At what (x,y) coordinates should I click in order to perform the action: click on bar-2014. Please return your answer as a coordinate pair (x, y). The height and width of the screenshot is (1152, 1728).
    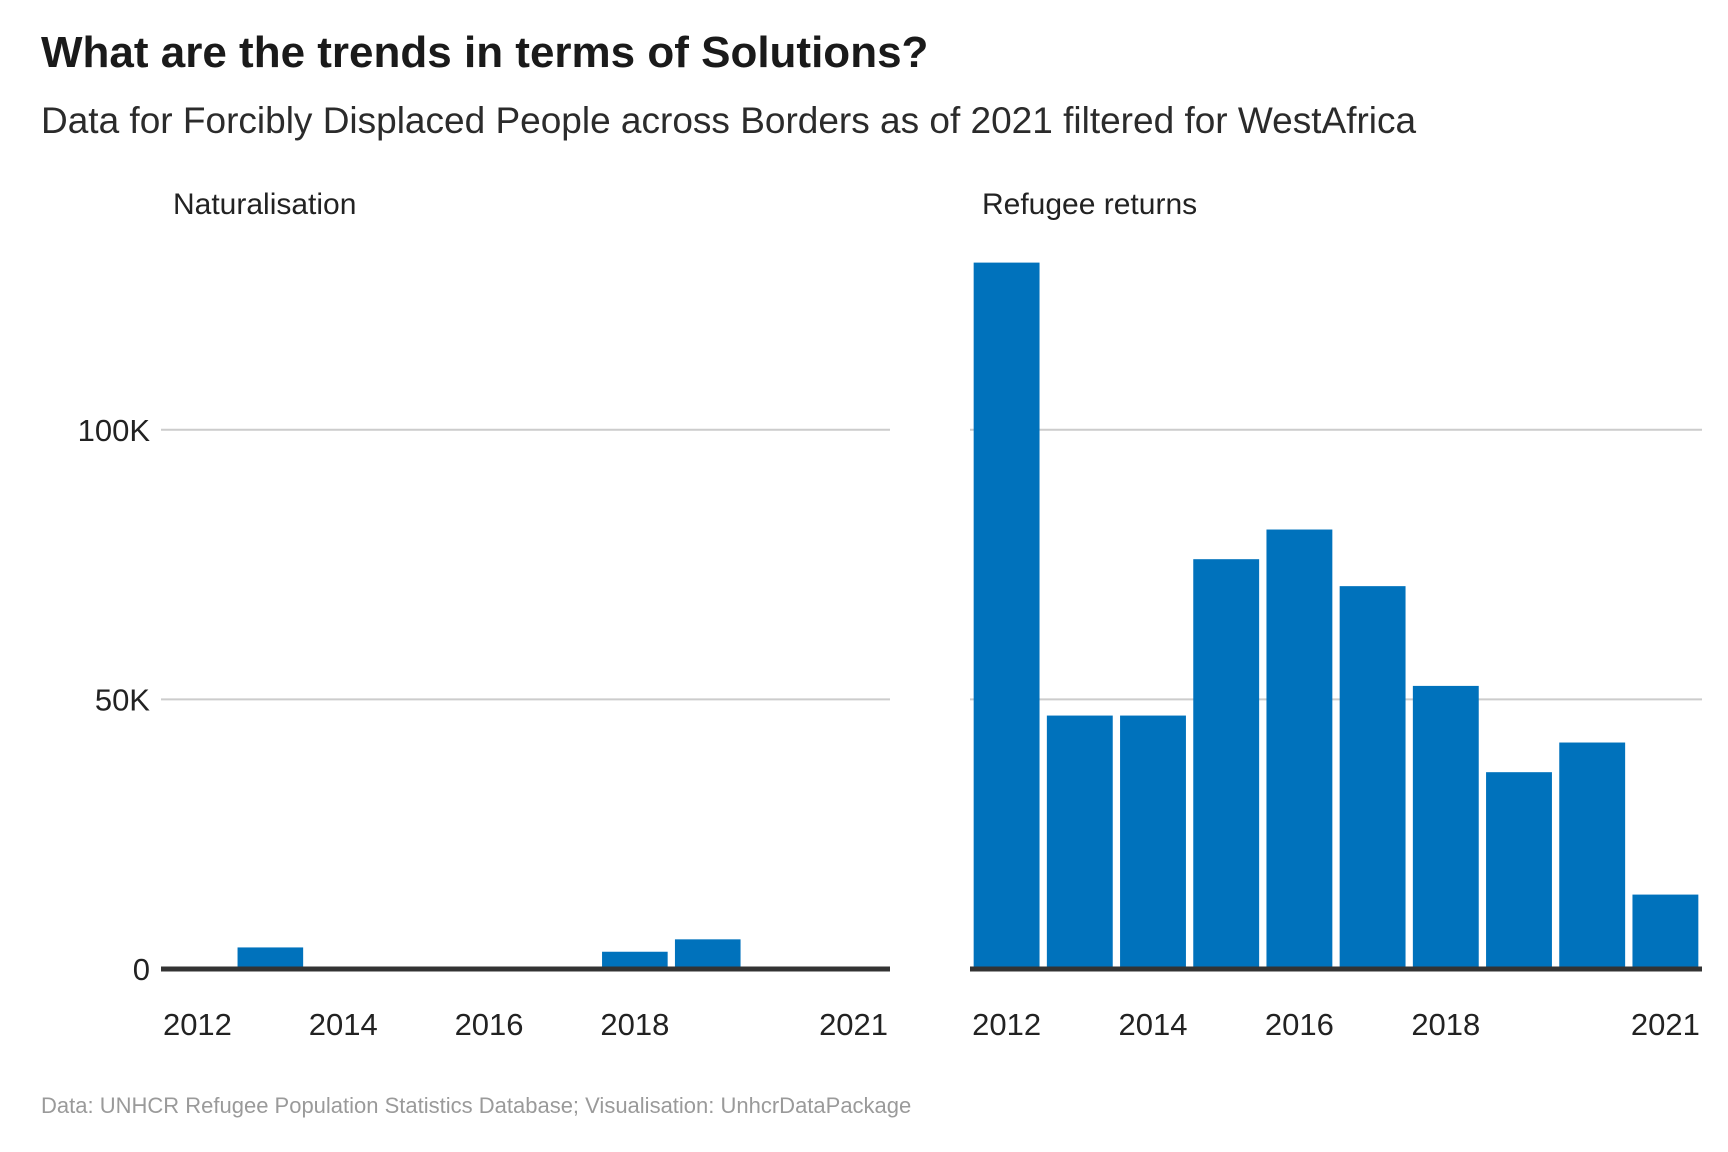
    Looking at the image, I should click on (1153, 842).